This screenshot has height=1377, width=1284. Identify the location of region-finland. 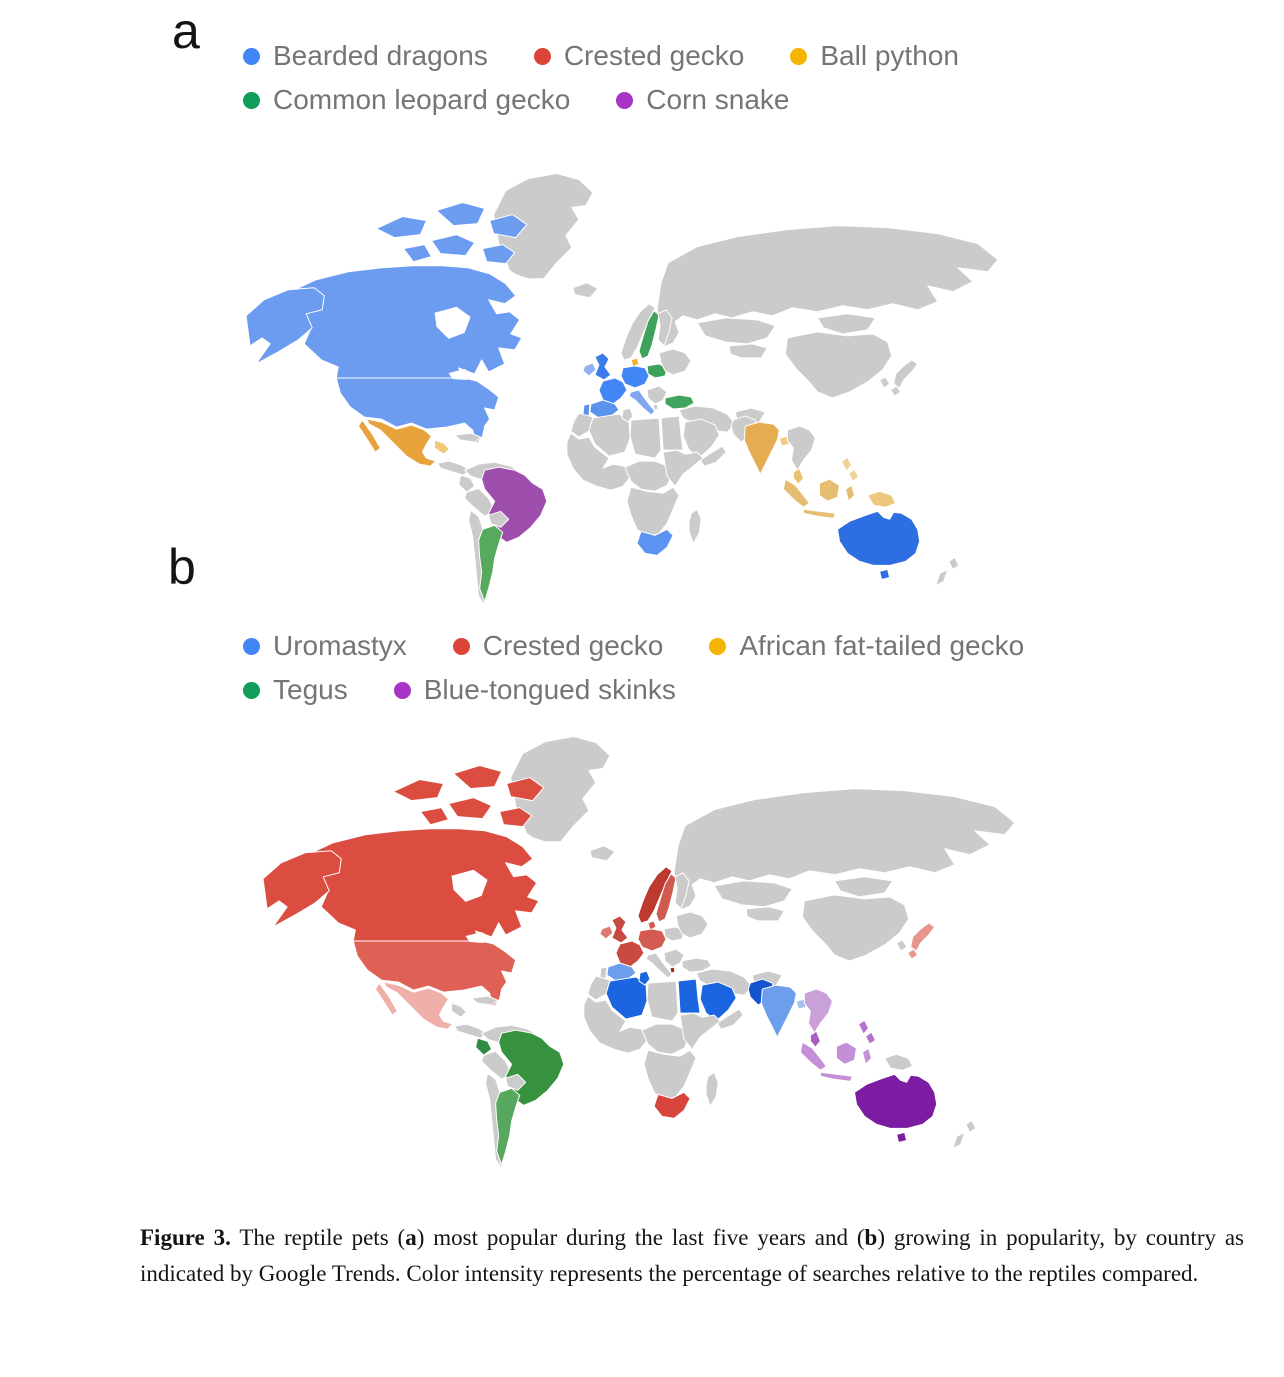
(682, 891).